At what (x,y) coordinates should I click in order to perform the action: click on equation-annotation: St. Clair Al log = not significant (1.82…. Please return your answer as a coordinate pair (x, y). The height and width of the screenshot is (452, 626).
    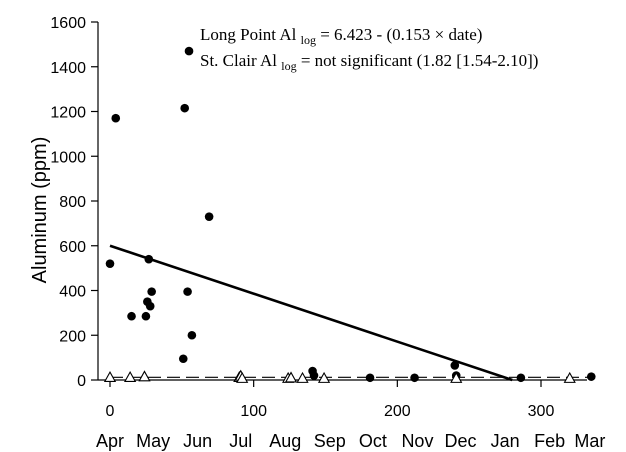
    Looking at the image, I should click on (369, 62).